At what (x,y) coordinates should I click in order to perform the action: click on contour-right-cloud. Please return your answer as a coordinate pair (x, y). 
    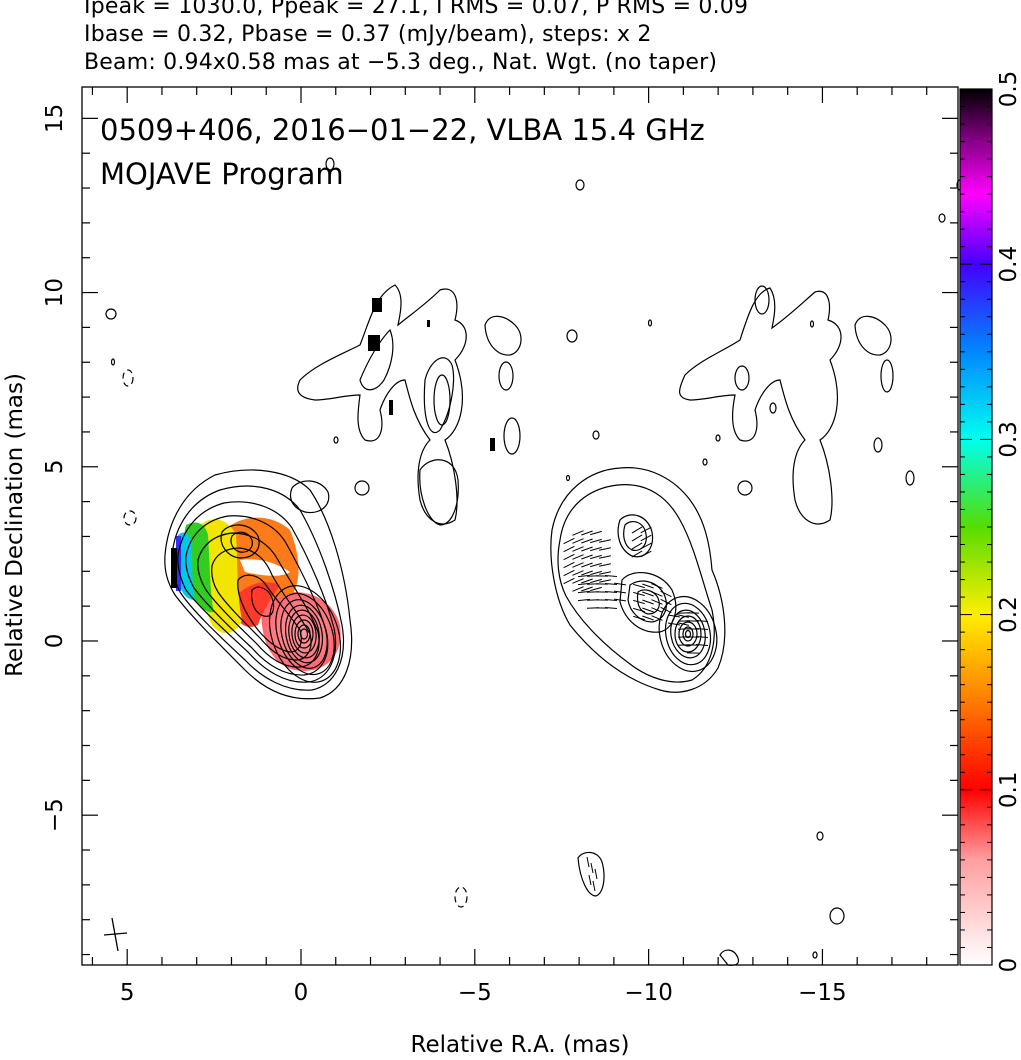
    Looking at the image, I should click on (503, 335).